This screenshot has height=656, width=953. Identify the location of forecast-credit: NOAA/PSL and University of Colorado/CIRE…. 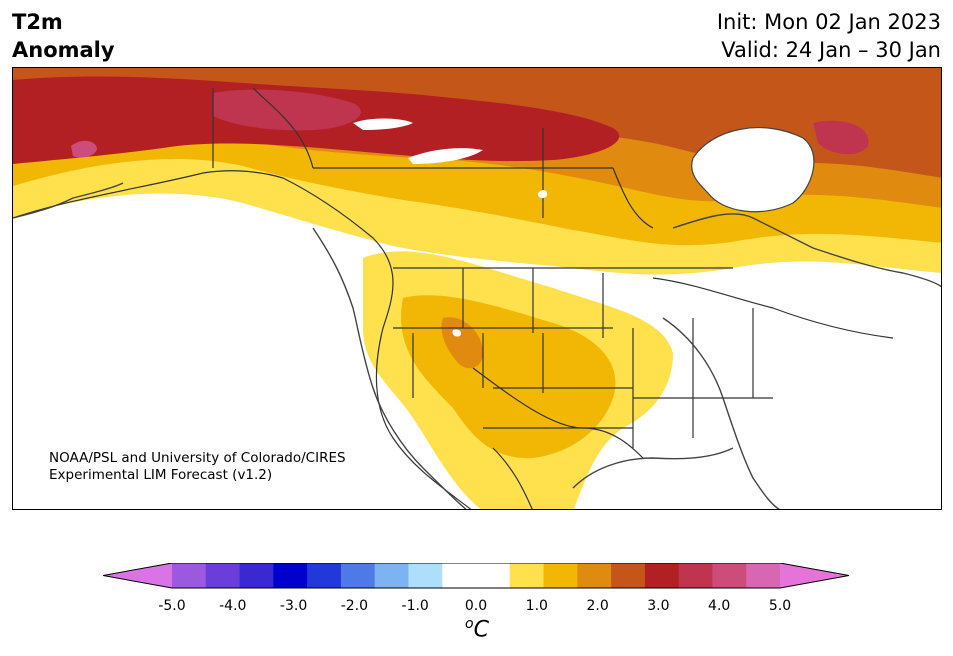
(197, 467).